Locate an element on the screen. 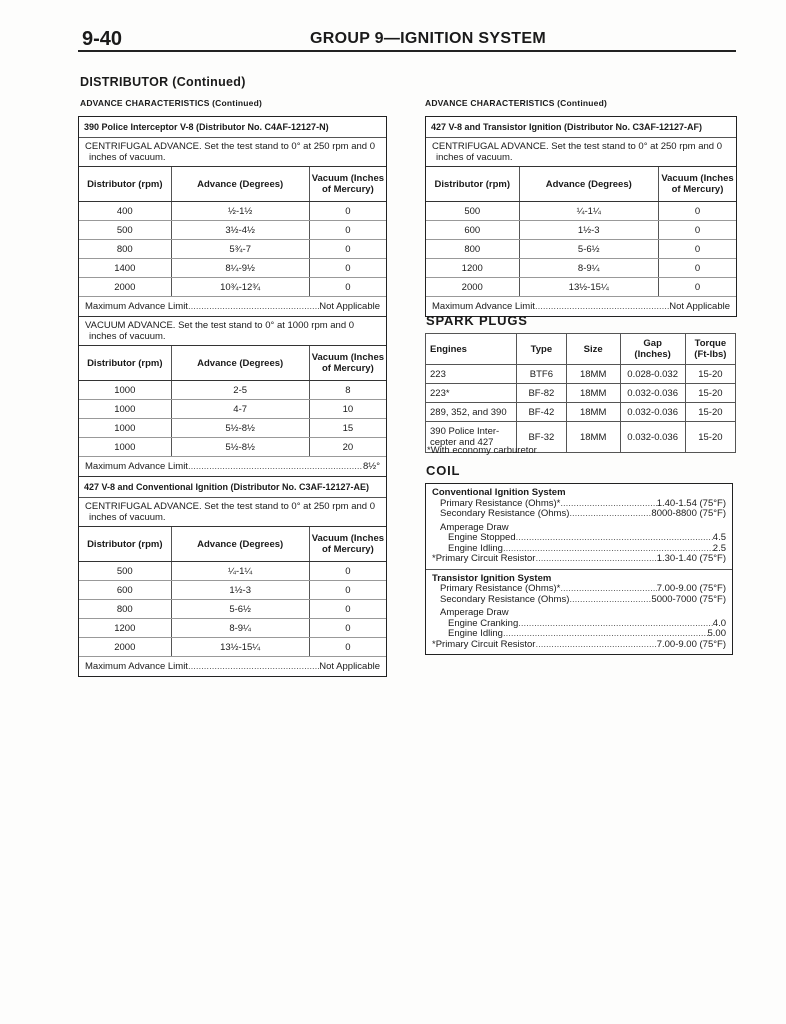 The height and width of the screenshot is (1024, 786). table-cell: 8 is located at coordinates (347, 390).